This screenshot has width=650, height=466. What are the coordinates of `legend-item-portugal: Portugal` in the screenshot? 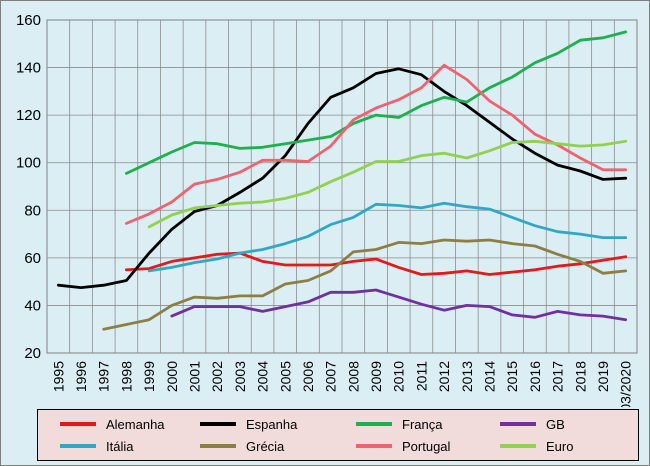 It's located at (403, 446).